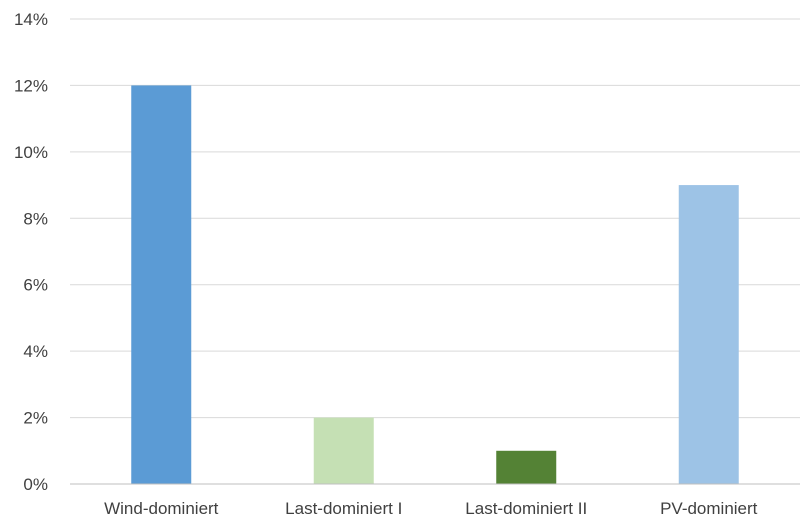 This screenshot has width=804, height=522. I want to click on bar-wind-dominiert, so click(161, 284).